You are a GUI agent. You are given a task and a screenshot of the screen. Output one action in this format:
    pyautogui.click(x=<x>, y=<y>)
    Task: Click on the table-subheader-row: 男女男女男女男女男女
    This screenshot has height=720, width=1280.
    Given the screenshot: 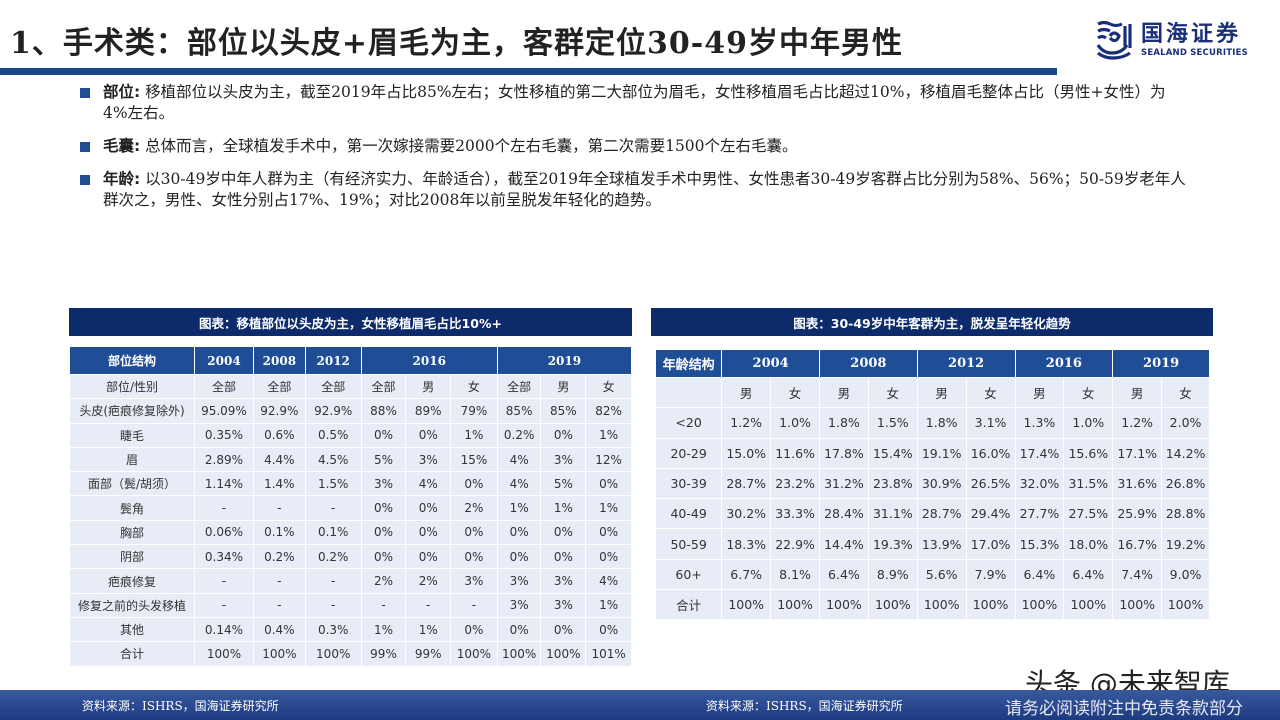 What is the action you would take?
    pyautogui.click(x=932, y=392)
    